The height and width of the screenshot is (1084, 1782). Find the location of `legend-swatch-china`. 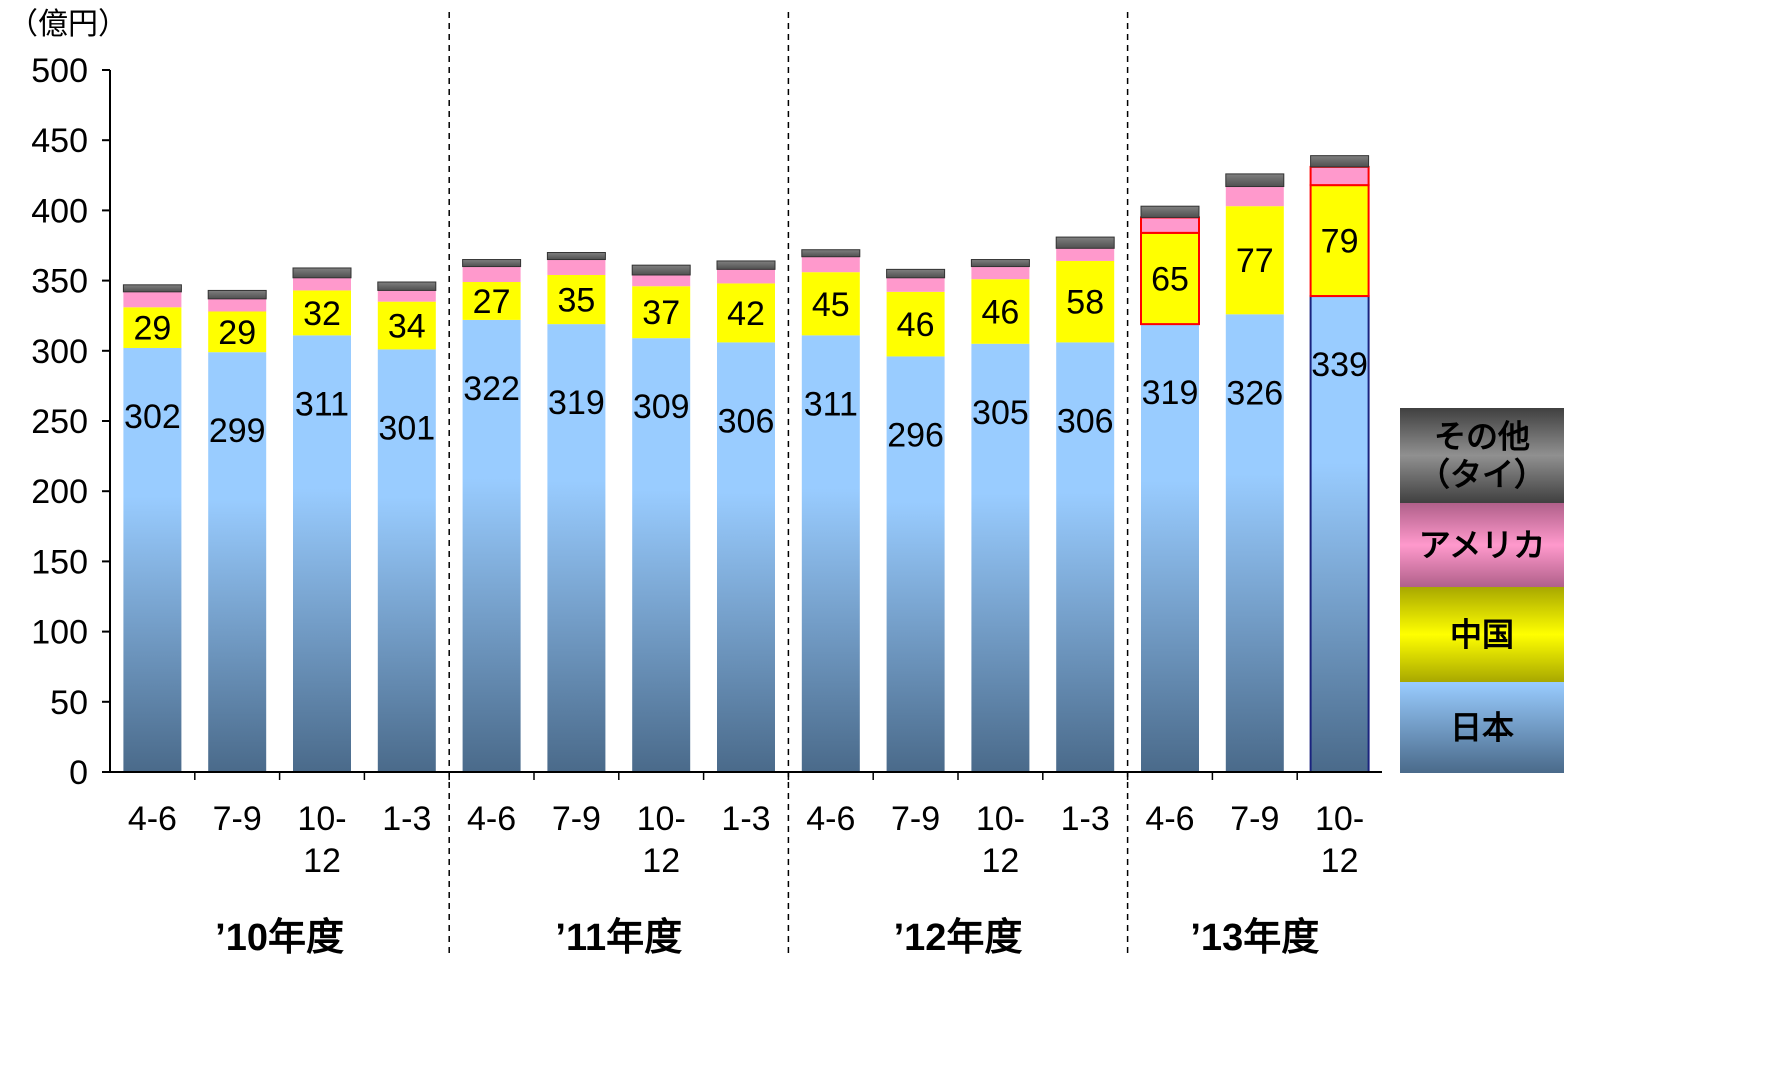

legend-swatch-china is located at coordinates (1482, 634).